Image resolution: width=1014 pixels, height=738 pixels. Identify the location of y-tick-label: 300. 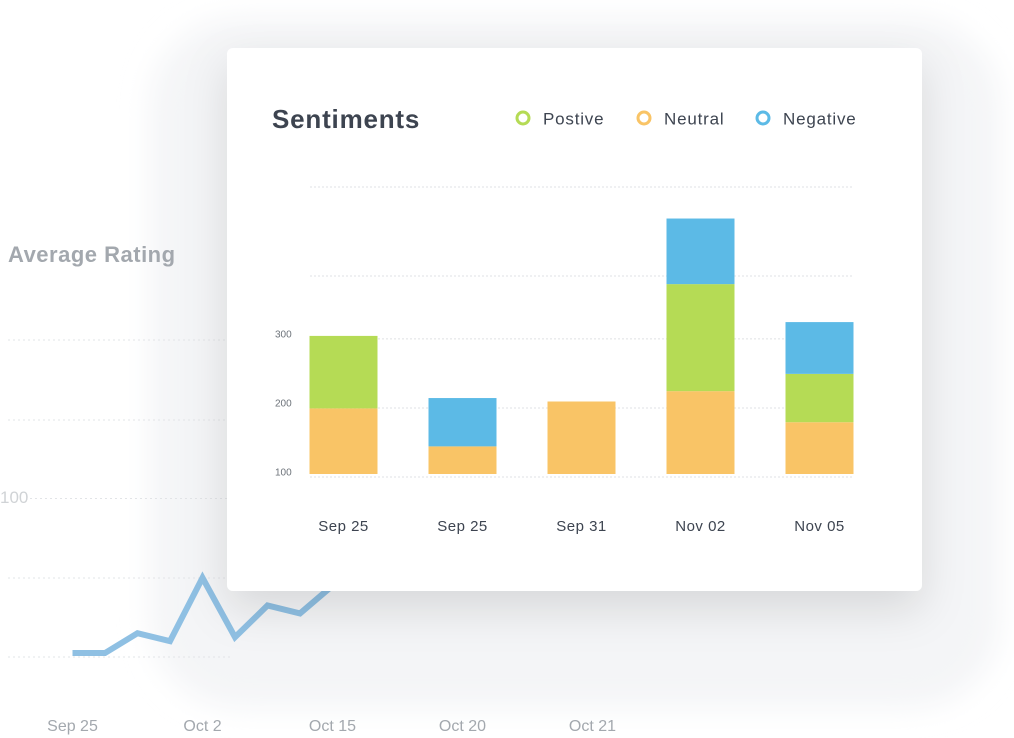
(283, 335).